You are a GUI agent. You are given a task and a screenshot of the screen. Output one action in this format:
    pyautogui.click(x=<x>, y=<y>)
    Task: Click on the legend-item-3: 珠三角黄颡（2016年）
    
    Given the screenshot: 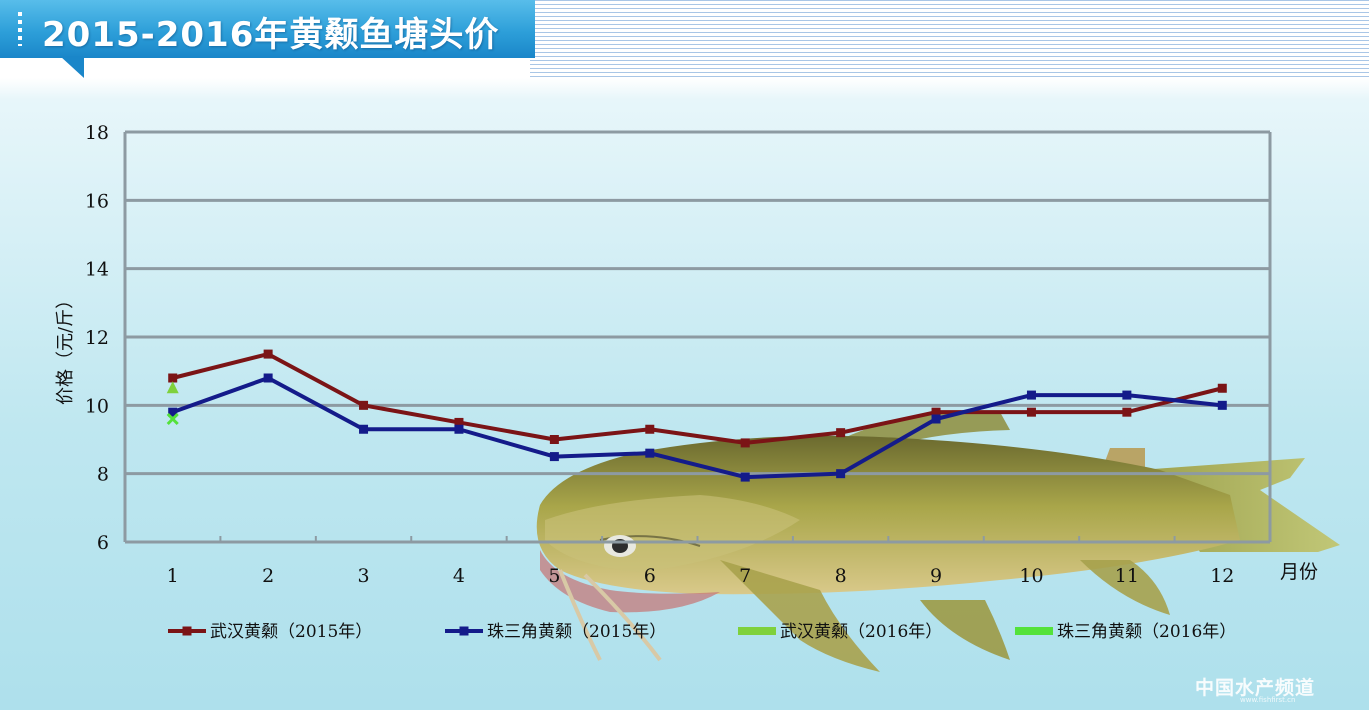 What is the action you would take?
    pyautogui.click(x=1125, y=632)
    